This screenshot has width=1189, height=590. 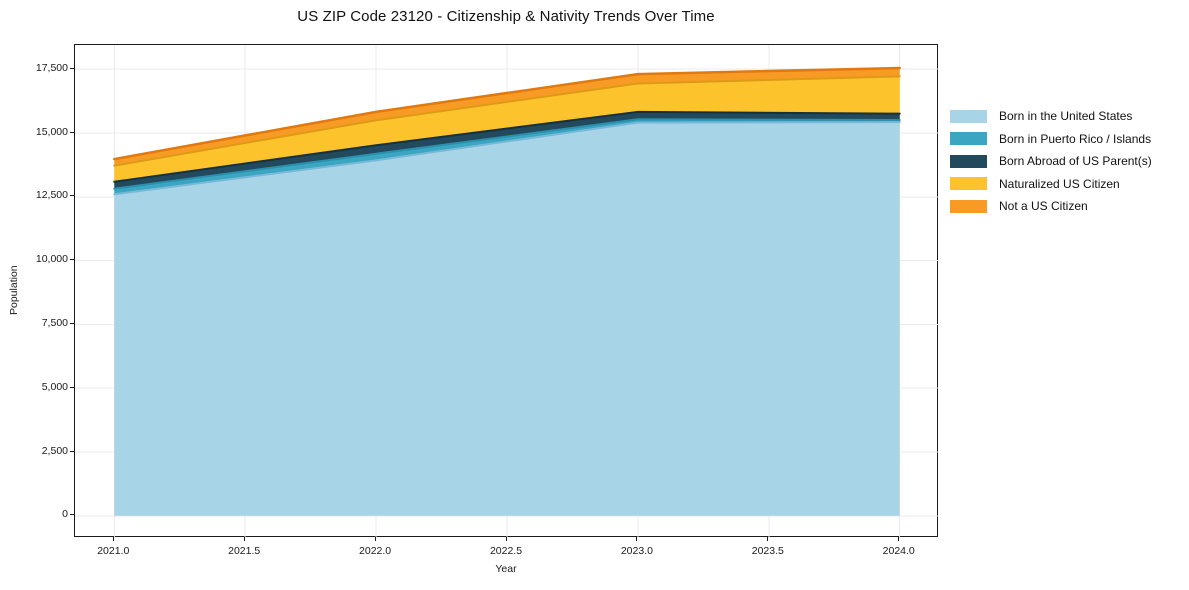 I want to click on y-tick-label: 17,500, so click(x=51, y=67).